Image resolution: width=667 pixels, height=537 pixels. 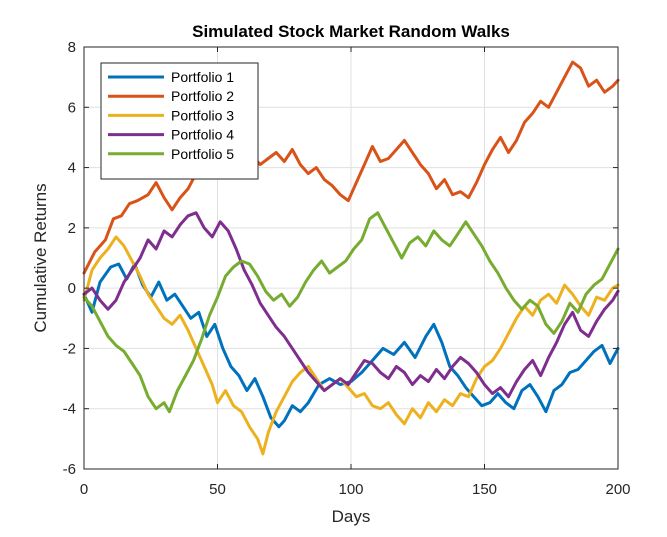 I want to click on x-tick-label: 200, so click(x=617, y=489).